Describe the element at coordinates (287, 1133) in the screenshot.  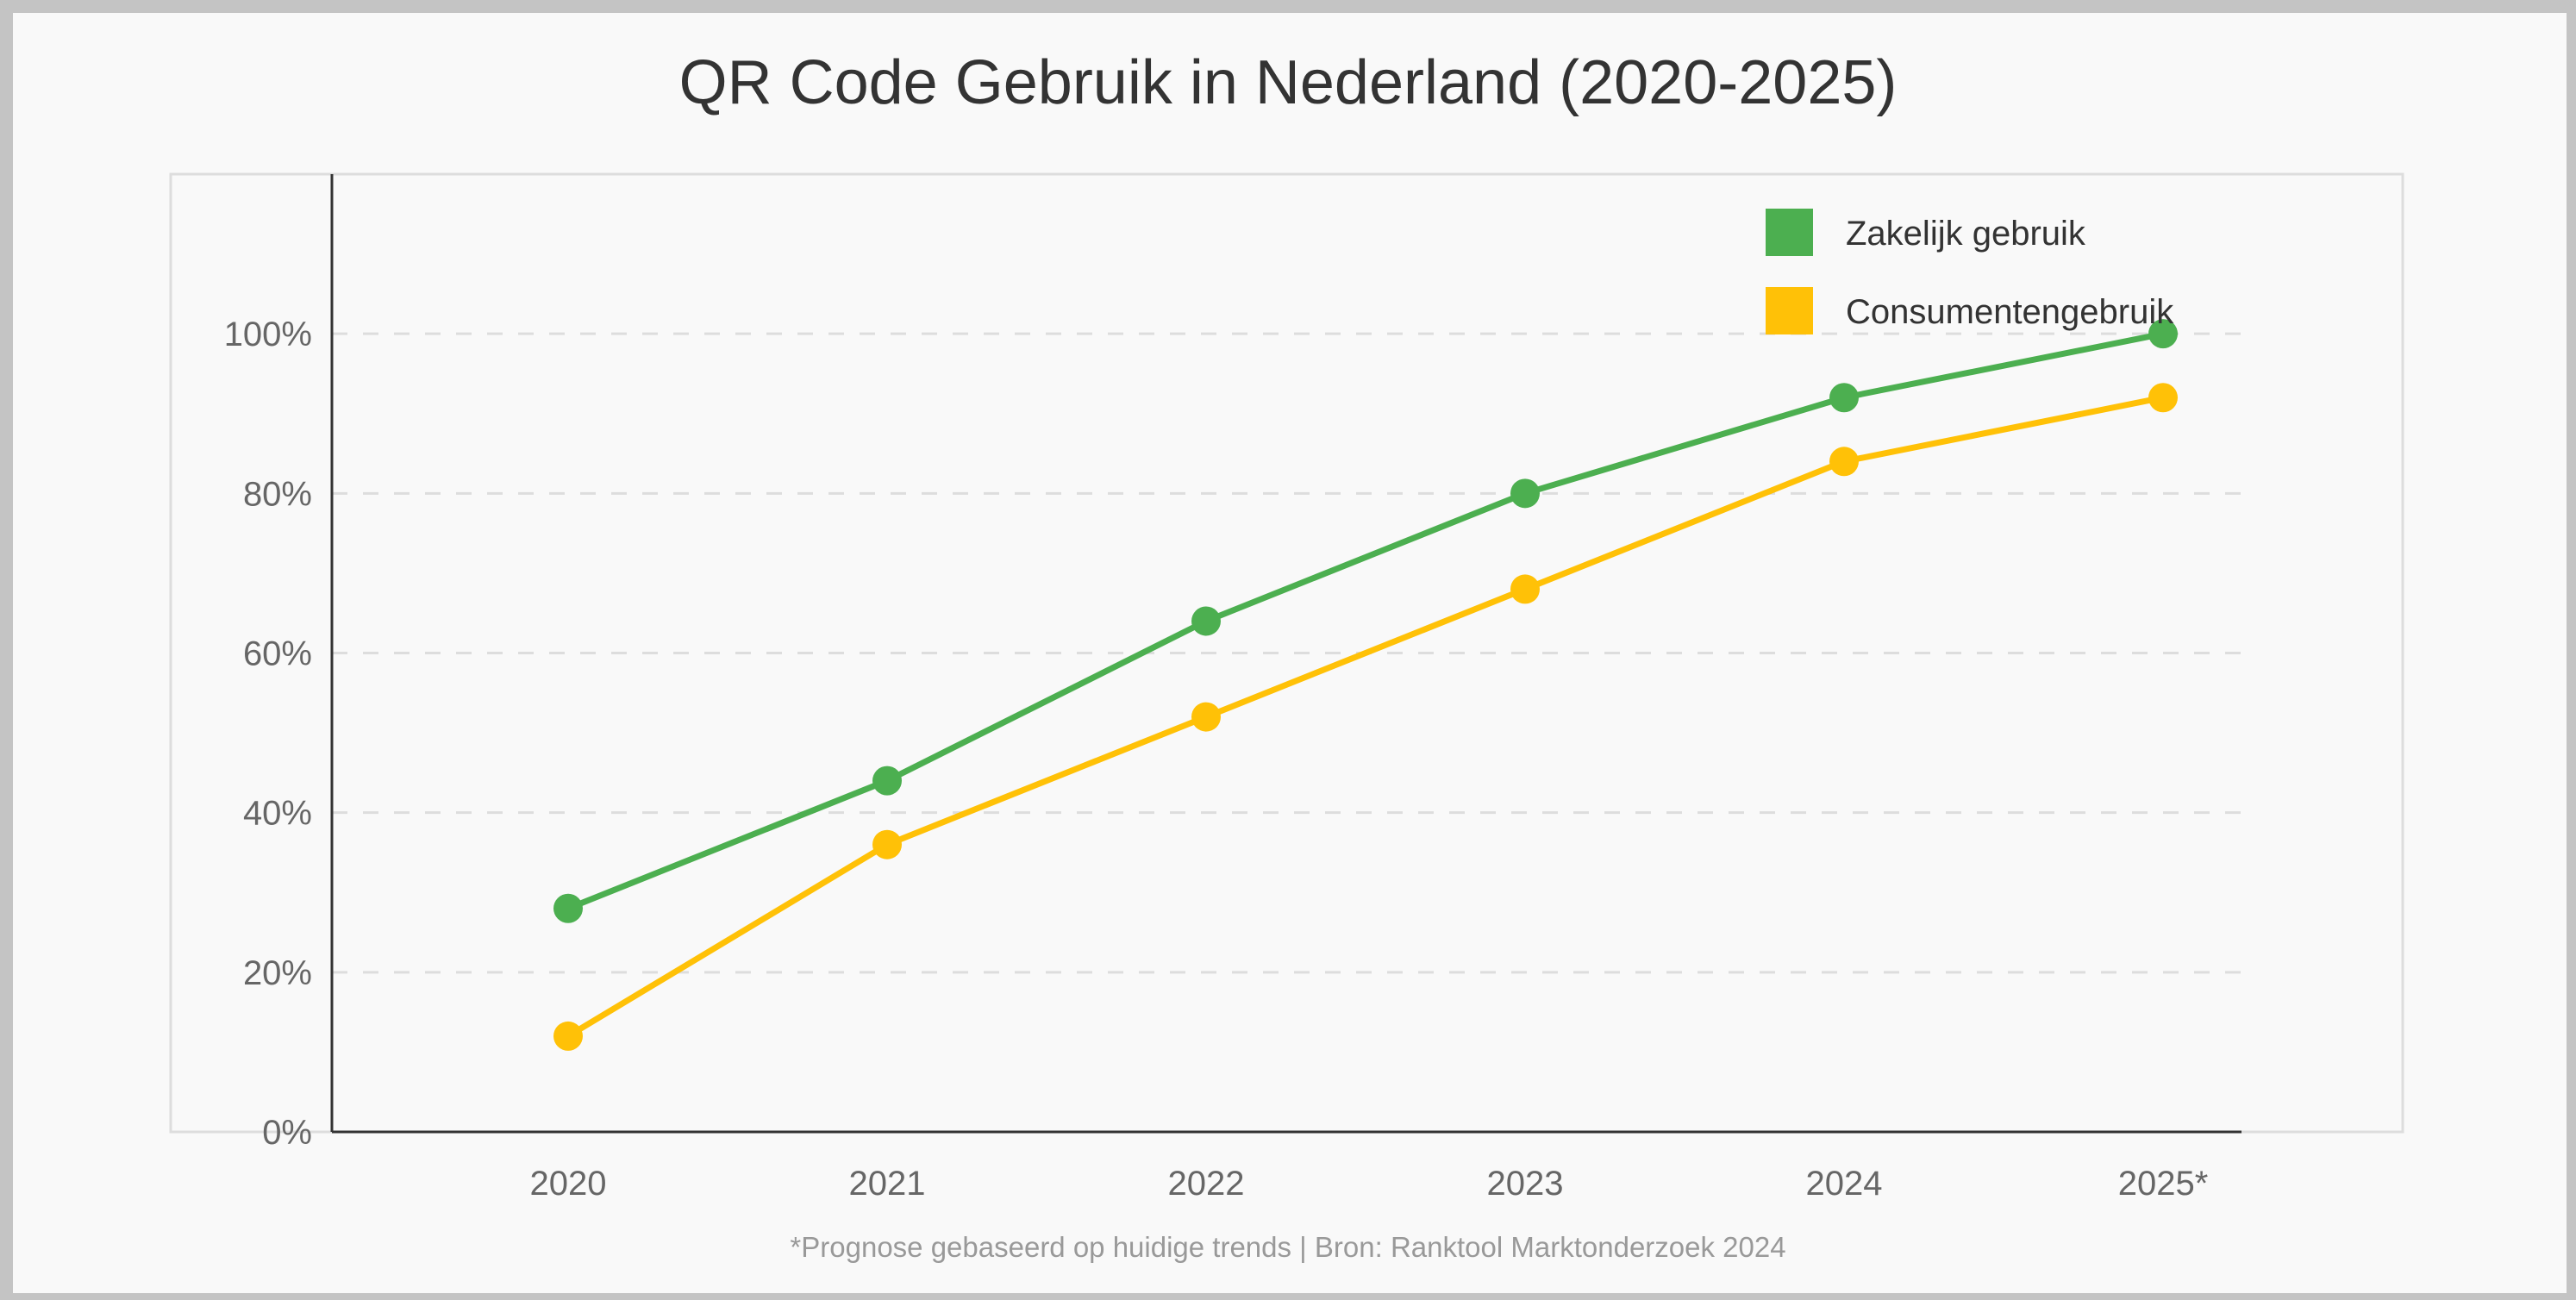
I see `y-tick-label: 0%` at that location.